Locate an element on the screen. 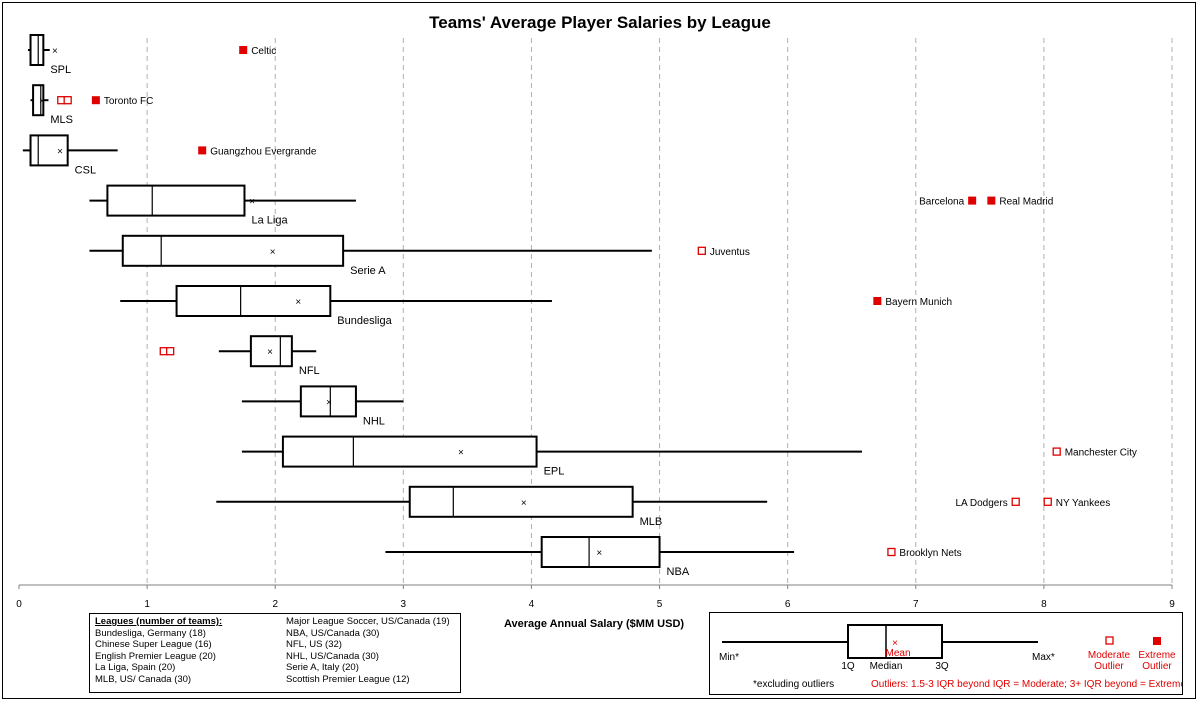  series-mlb: × MLB LA Dodgers NY Yankees is located at coordinates (663, 506).